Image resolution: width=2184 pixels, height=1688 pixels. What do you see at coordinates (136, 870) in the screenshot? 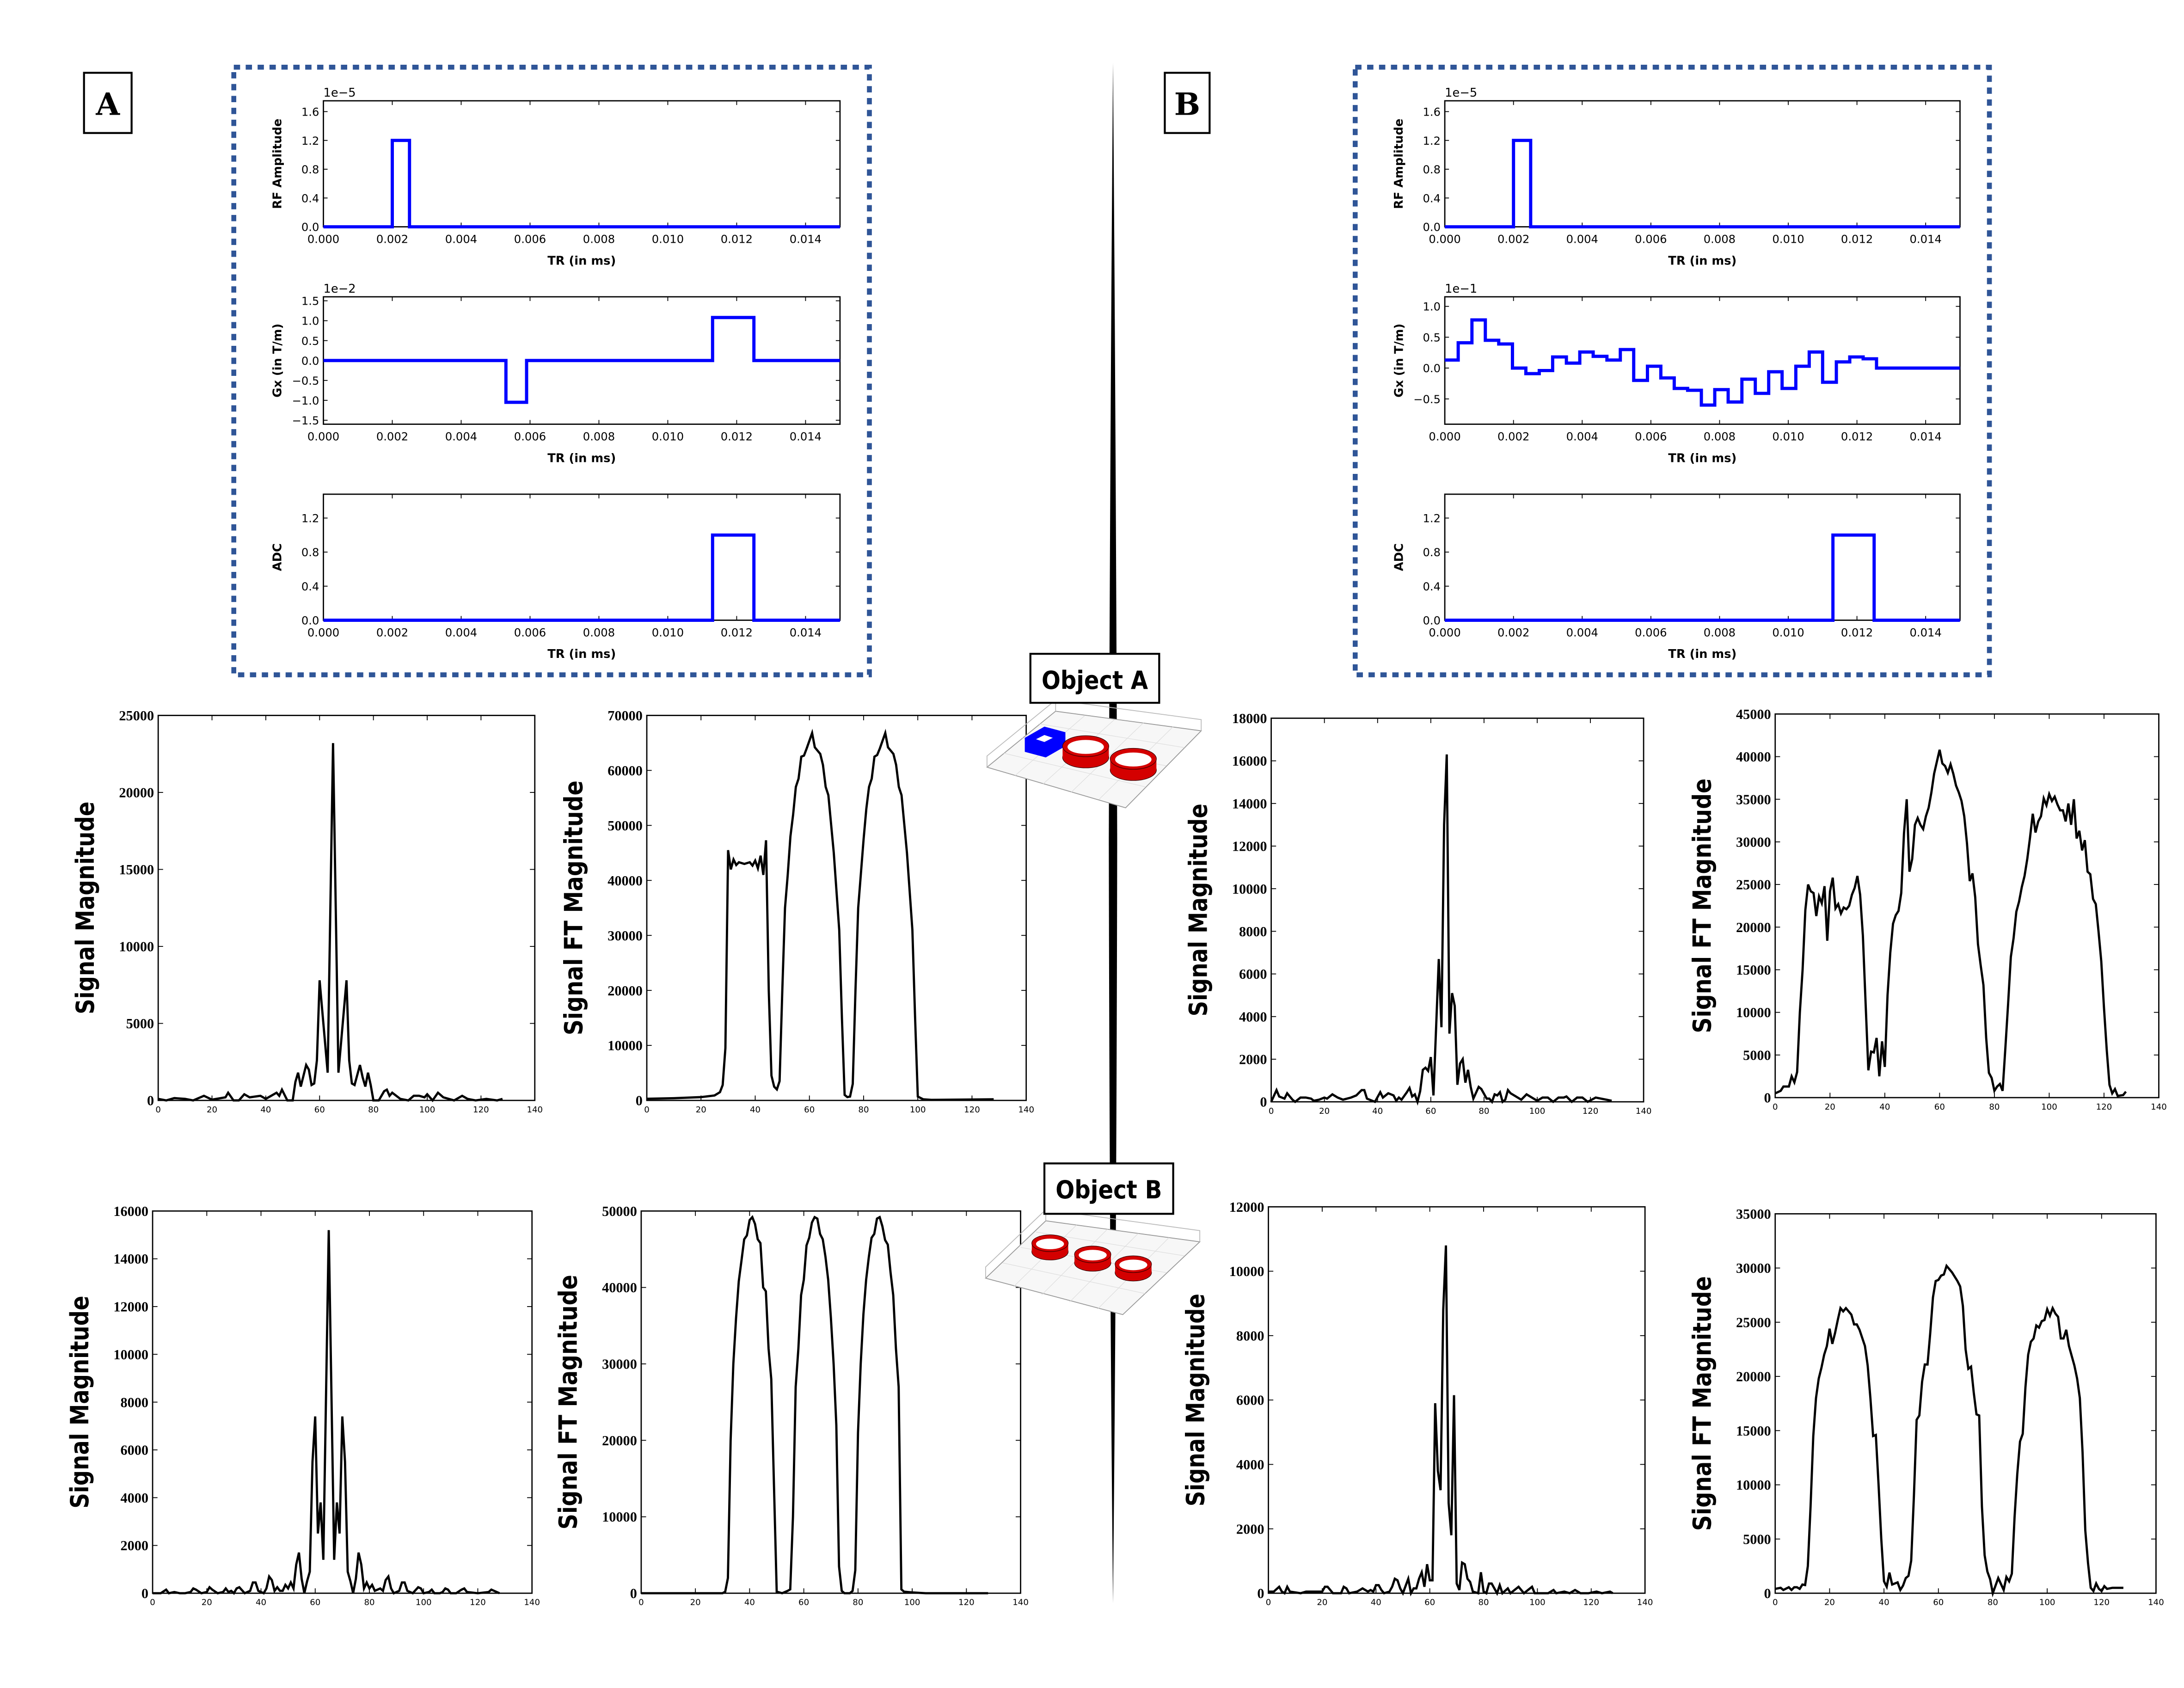
I see `y-tick-label: 15000` at bounding box center [136, 870].